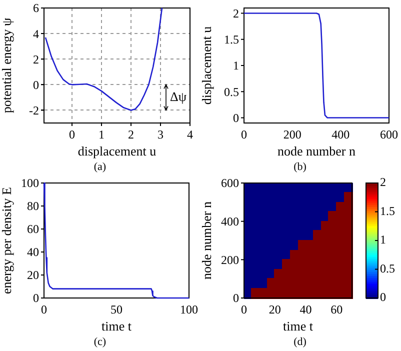 This screenshot has height=351, width=401. Describe the element at coordinates (206, 65) in the screenshot. I see `y-axis-title: displacement u` at that location.